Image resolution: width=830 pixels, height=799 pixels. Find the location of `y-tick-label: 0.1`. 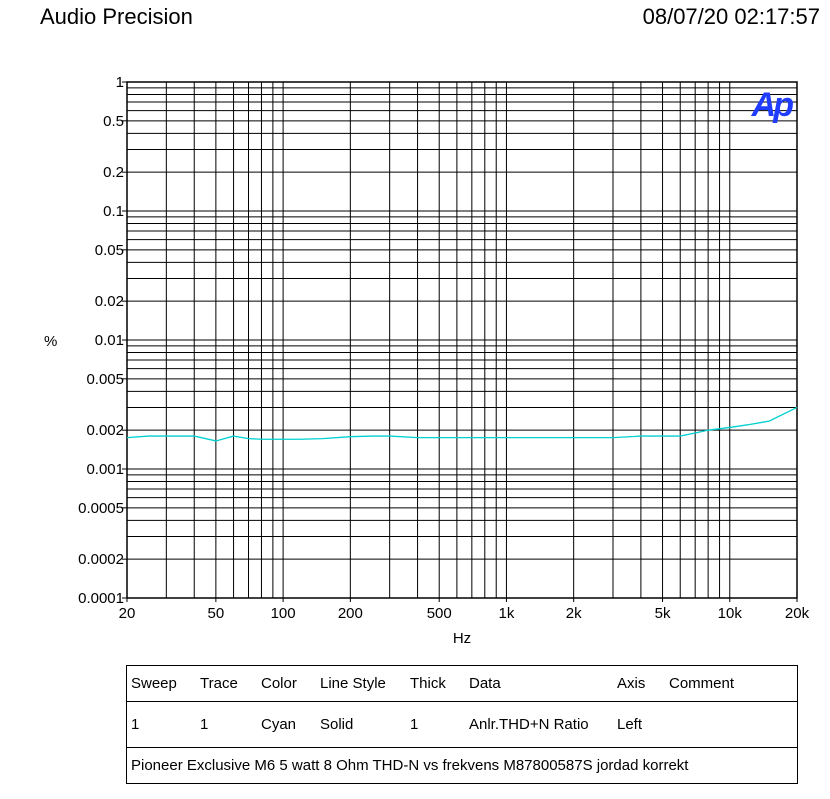

y-tick-label: 0.1 is located at coordinates (113, 211).